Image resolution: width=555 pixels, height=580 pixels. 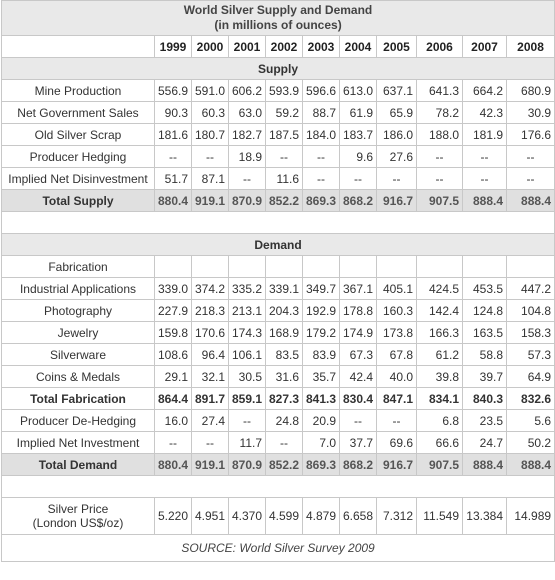 I want to click on value-cell: 87.1, so click(x=210, y=178).